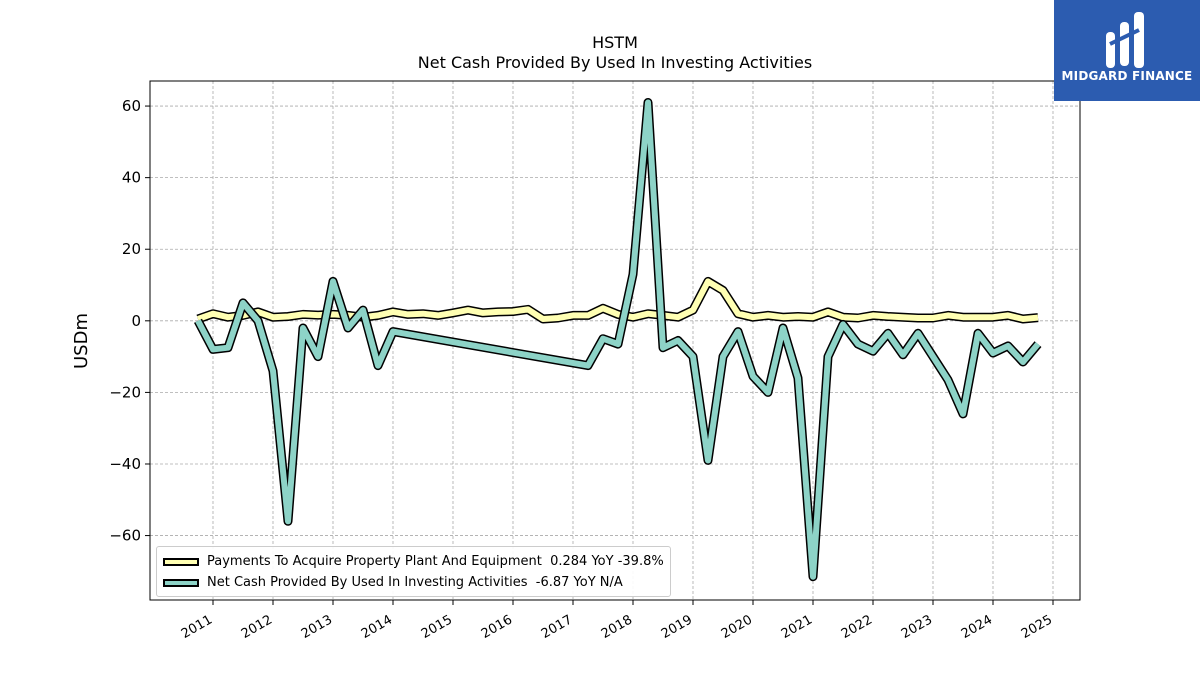 This screenshot has width=1200, height=675. Describe the element at coordinates (917, 627) in the screenshot. I see `x-tick-label: 2023` at that location.